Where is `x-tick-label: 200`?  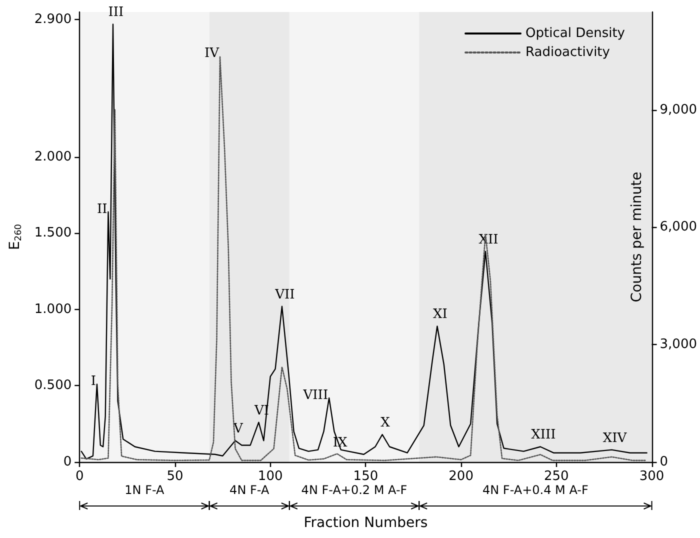 x-tick-label: 200 is located at coordinates (461, 476).